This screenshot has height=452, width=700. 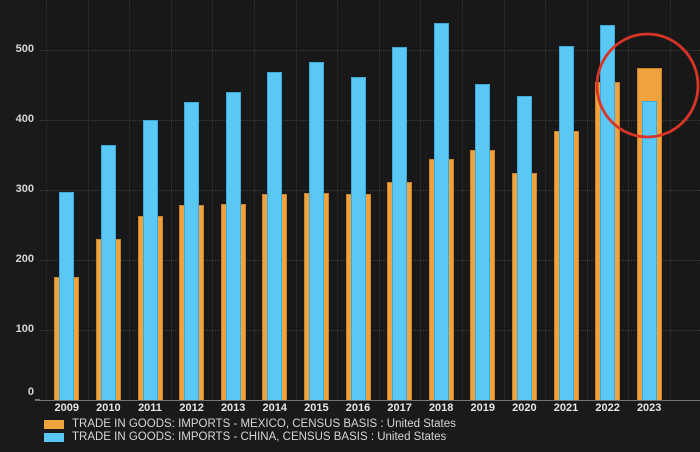 What do you see at coordinates (649, 408) in the screenshot?
I see `x-tick-label-2023: 2023` at bounding box center [649, 408].